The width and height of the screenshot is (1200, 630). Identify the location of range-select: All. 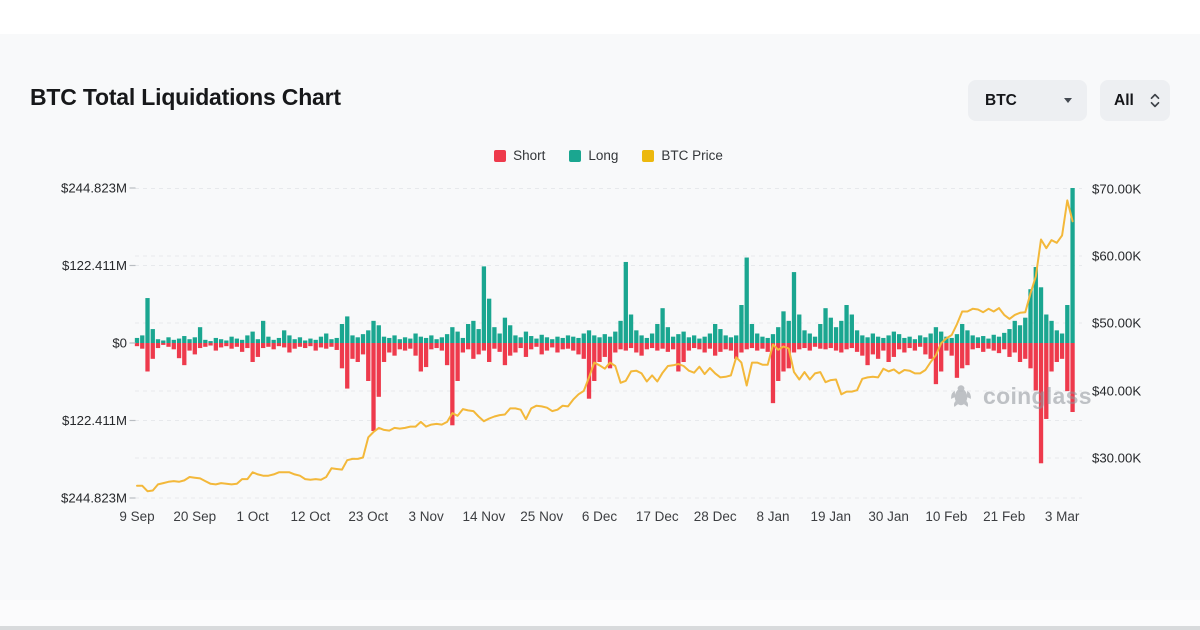
(1135, 100).